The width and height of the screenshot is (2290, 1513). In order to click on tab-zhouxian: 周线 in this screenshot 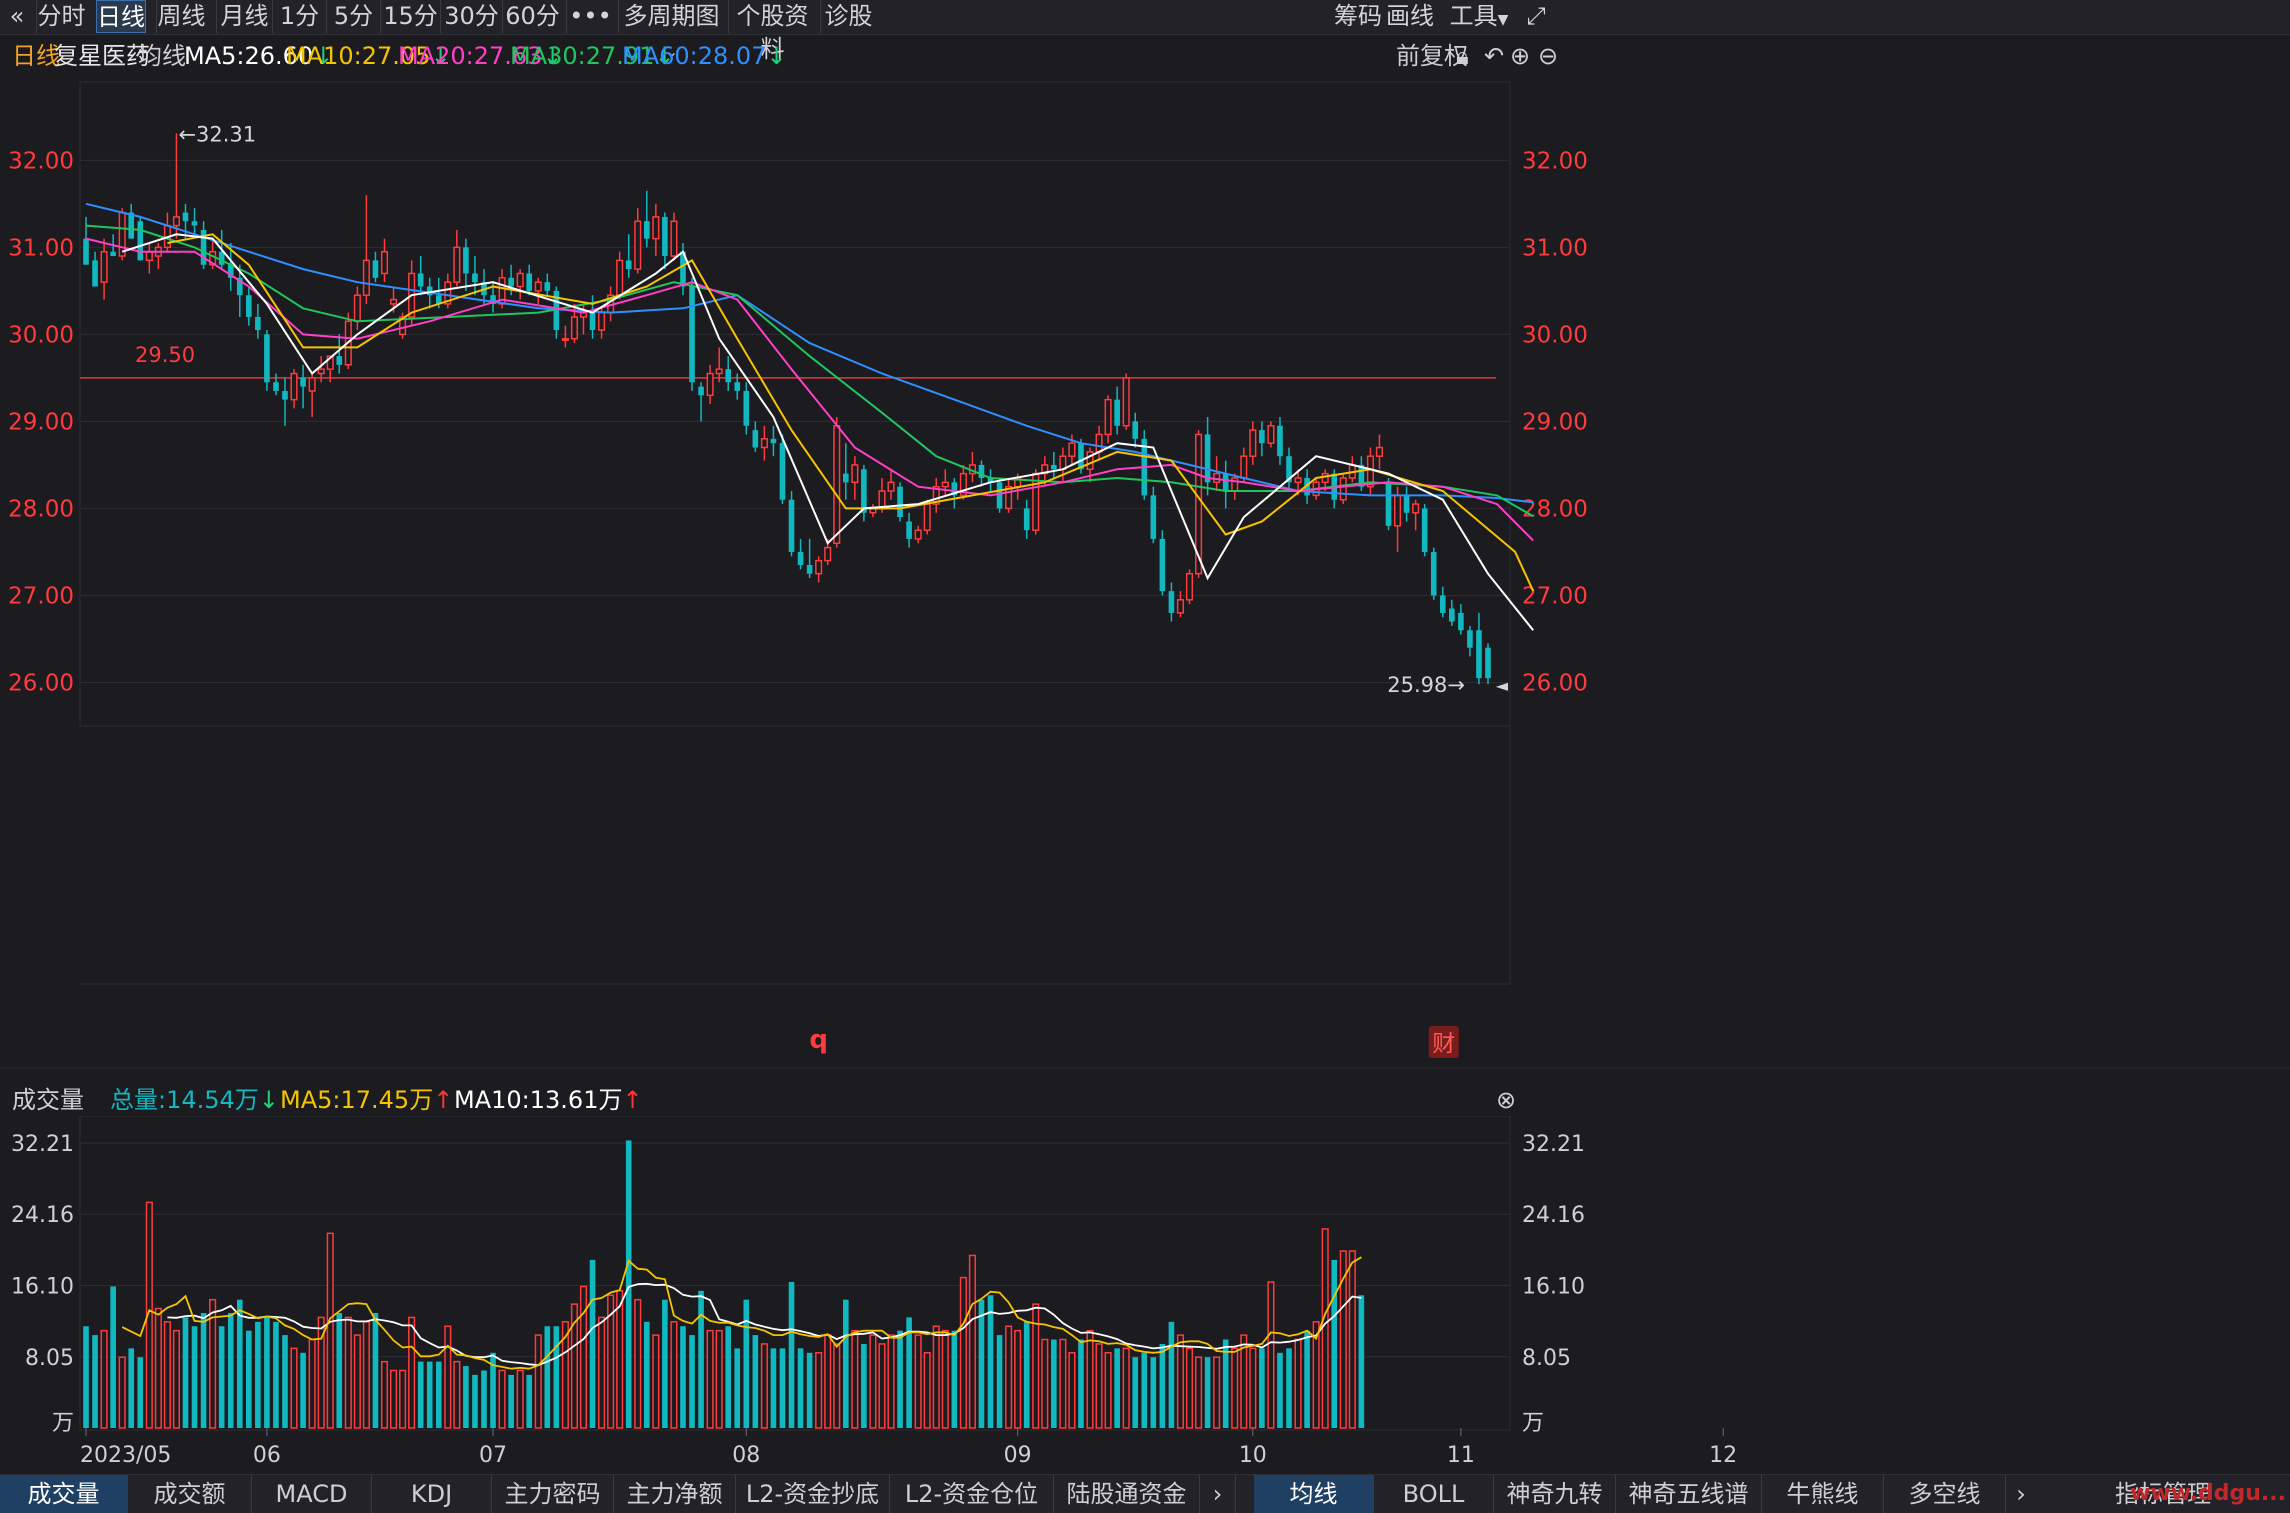, I will do `click(181, 16)`.